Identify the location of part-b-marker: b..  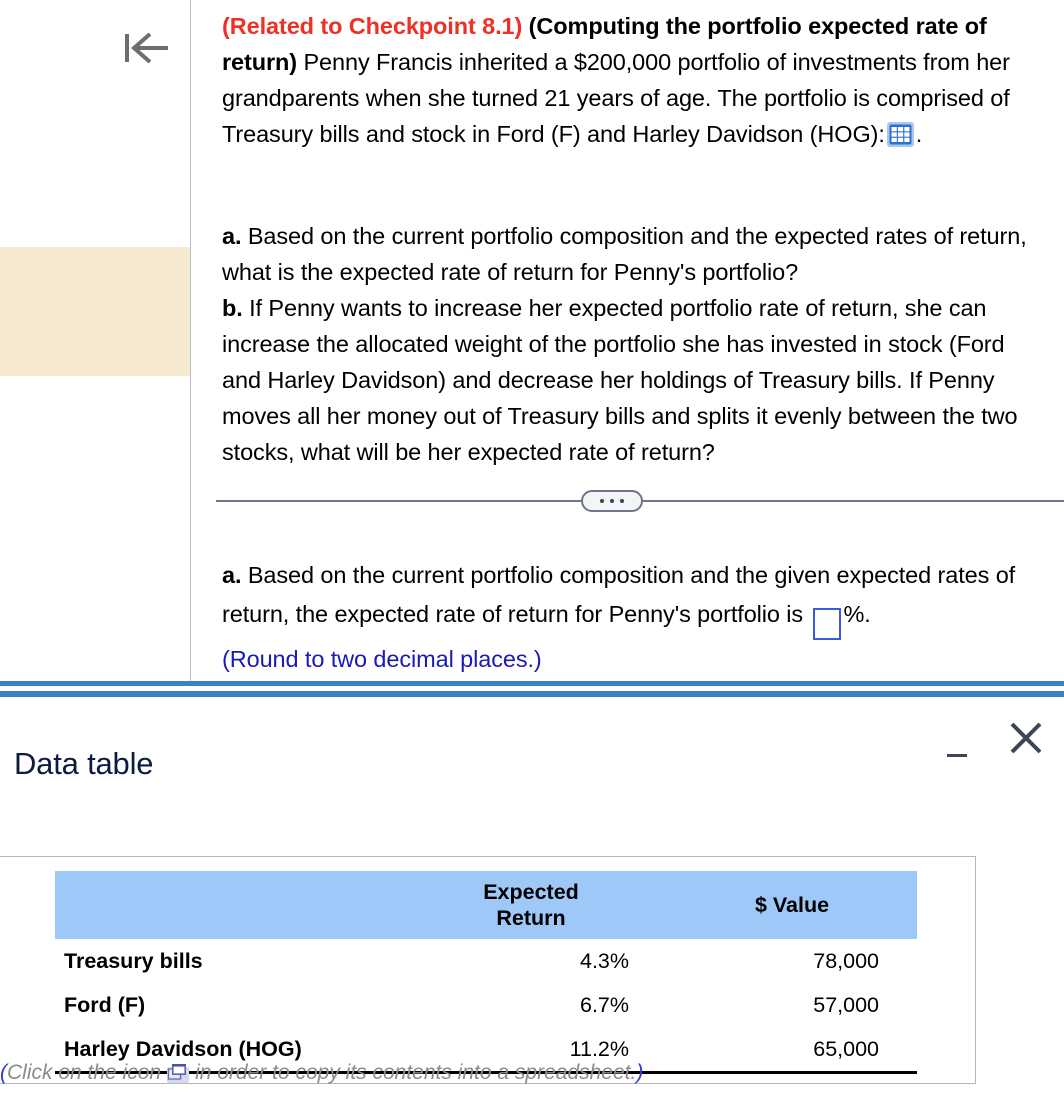
(232, 308).